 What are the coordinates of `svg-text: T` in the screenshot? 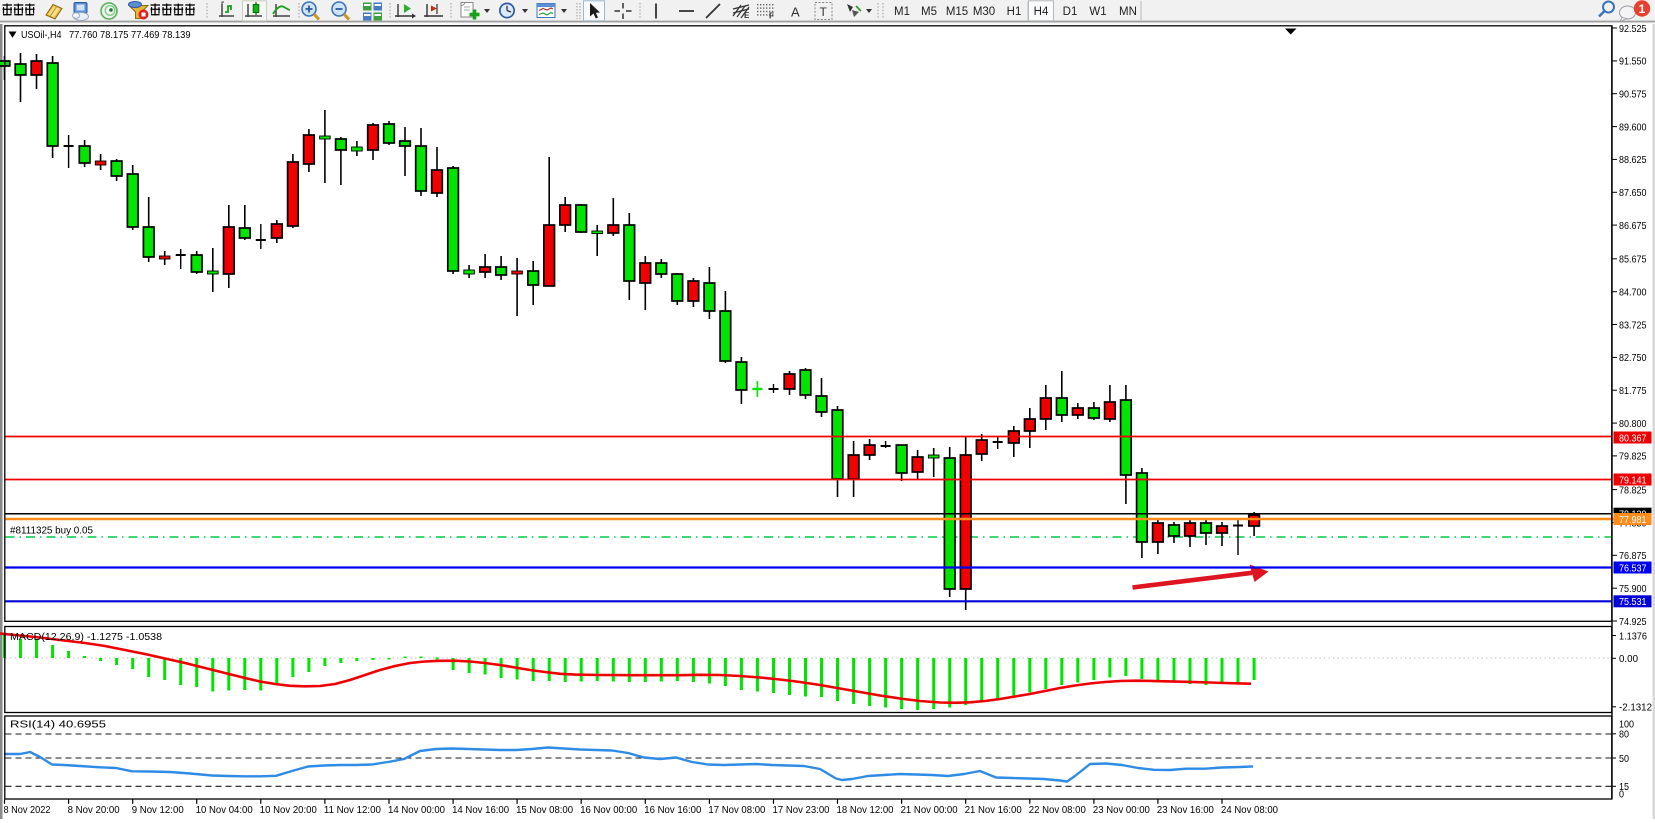 It's located at (824, 12).